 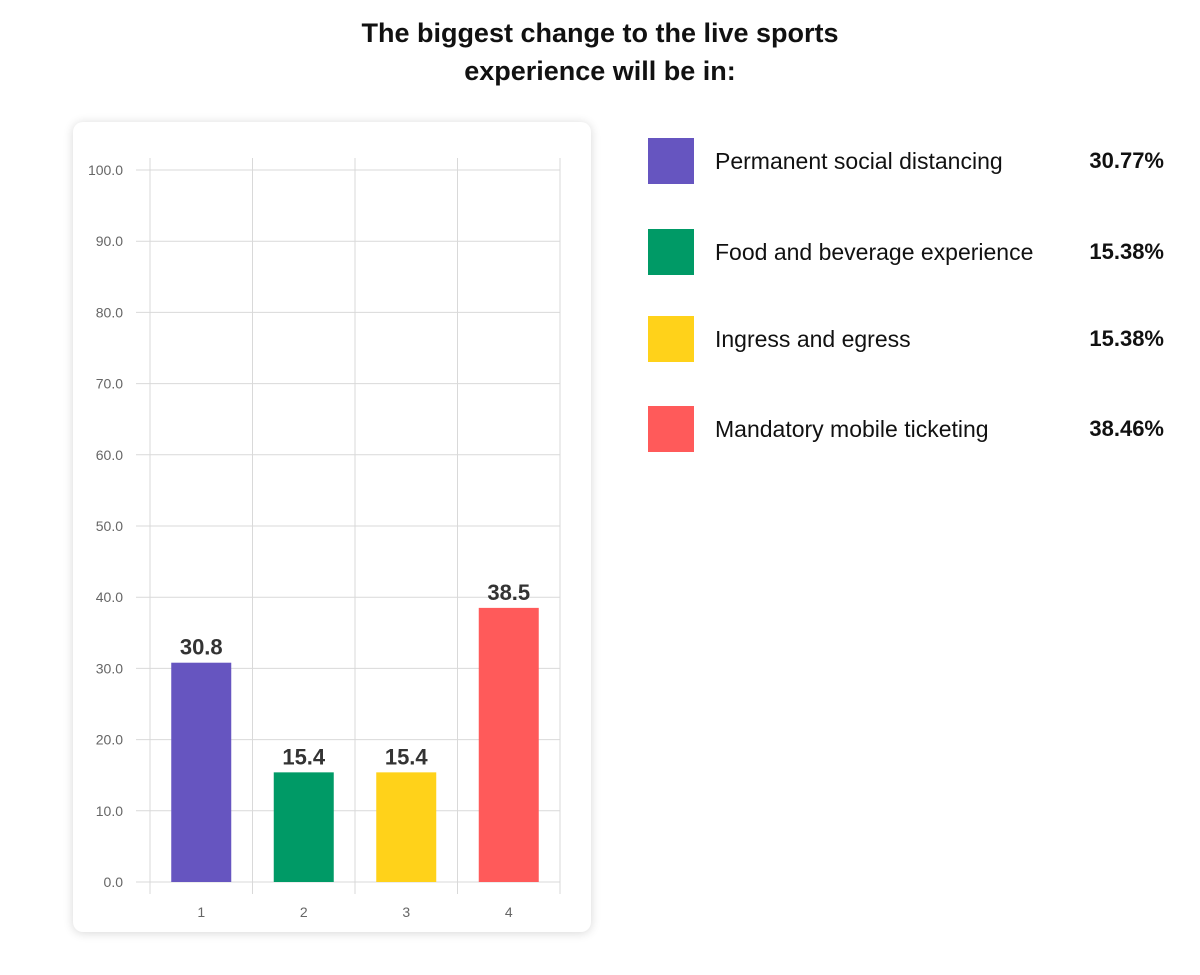 What do you see at coordinates (874, 252) in the screenshot?
I see `legend-label: Food and beverage experience` at bounding box center [874, 252].